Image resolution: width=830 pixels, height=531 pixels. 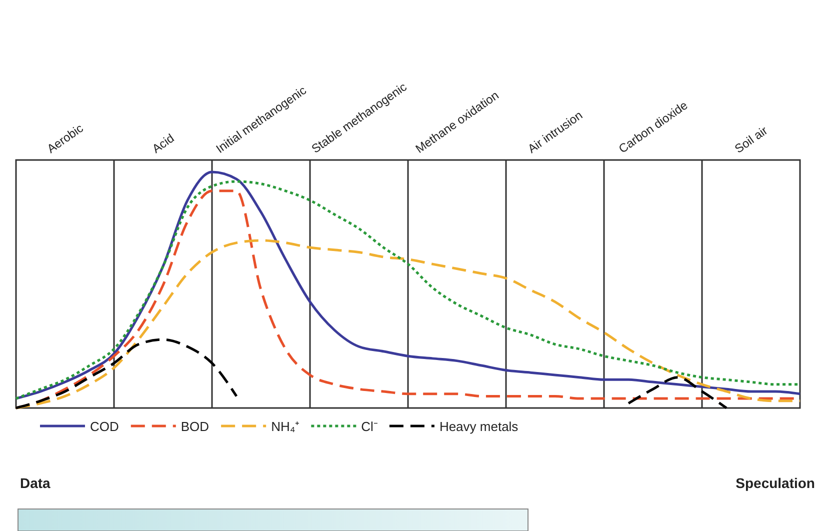 I want to click on legend-label: Cl⁻, so click(x=369, y=426).